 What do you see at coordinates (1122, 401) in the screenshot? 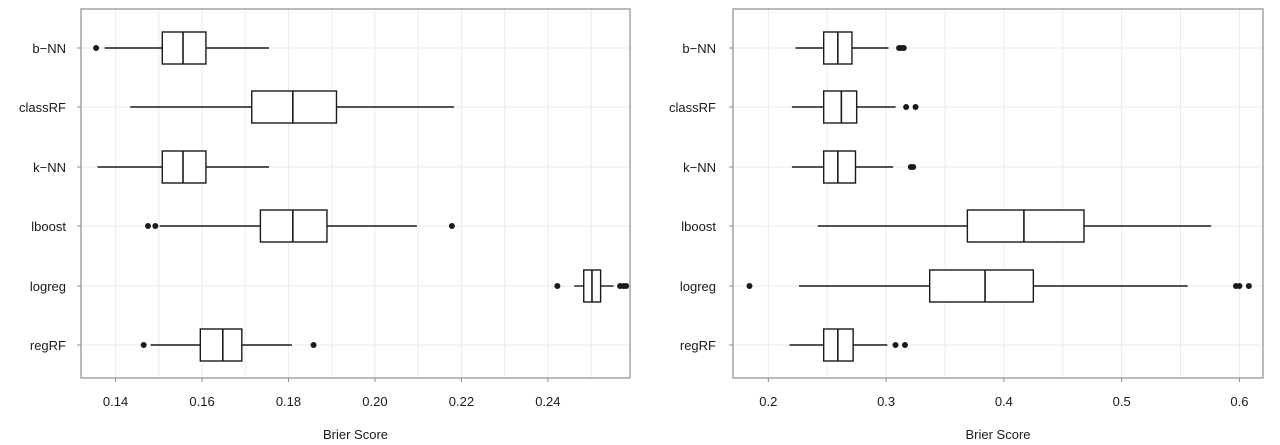
I see `x-tick-label: 0.5` at bounding box center [1122, 401].